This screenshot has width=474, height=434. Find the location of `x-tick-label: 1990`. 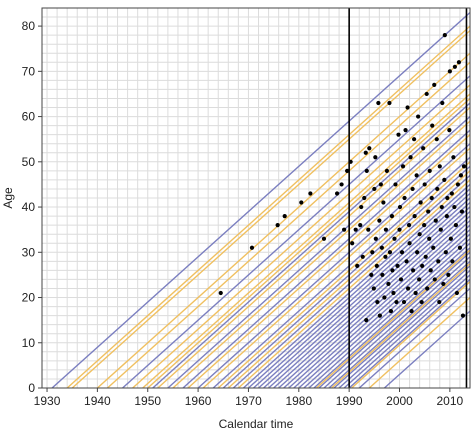

x-tick-label: 1990 is located at coordinates (349, 401).